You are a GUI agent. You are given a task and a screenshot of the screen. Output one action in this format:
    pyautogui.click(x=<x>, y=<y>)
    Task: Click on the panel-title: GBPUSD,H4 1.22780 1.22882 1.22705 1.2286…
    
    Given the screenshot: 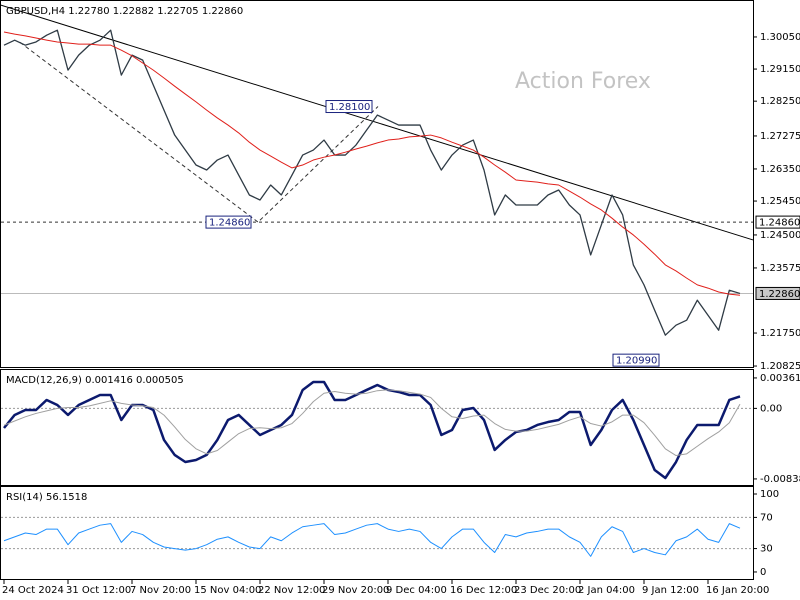 What is the action you would take?
    pyautogui.click(x=124, y=11)
    